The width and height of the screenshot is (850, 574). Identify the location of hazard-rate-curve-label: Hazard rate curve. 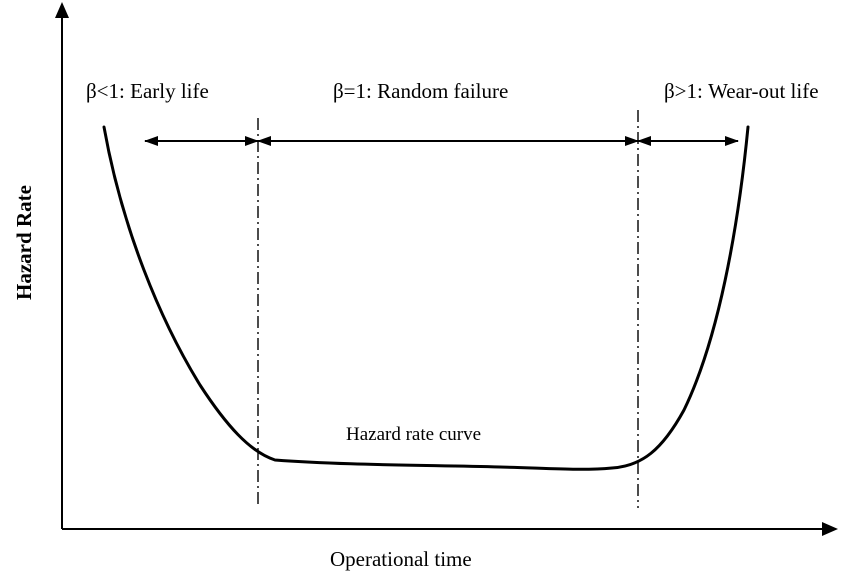
(413, 434).